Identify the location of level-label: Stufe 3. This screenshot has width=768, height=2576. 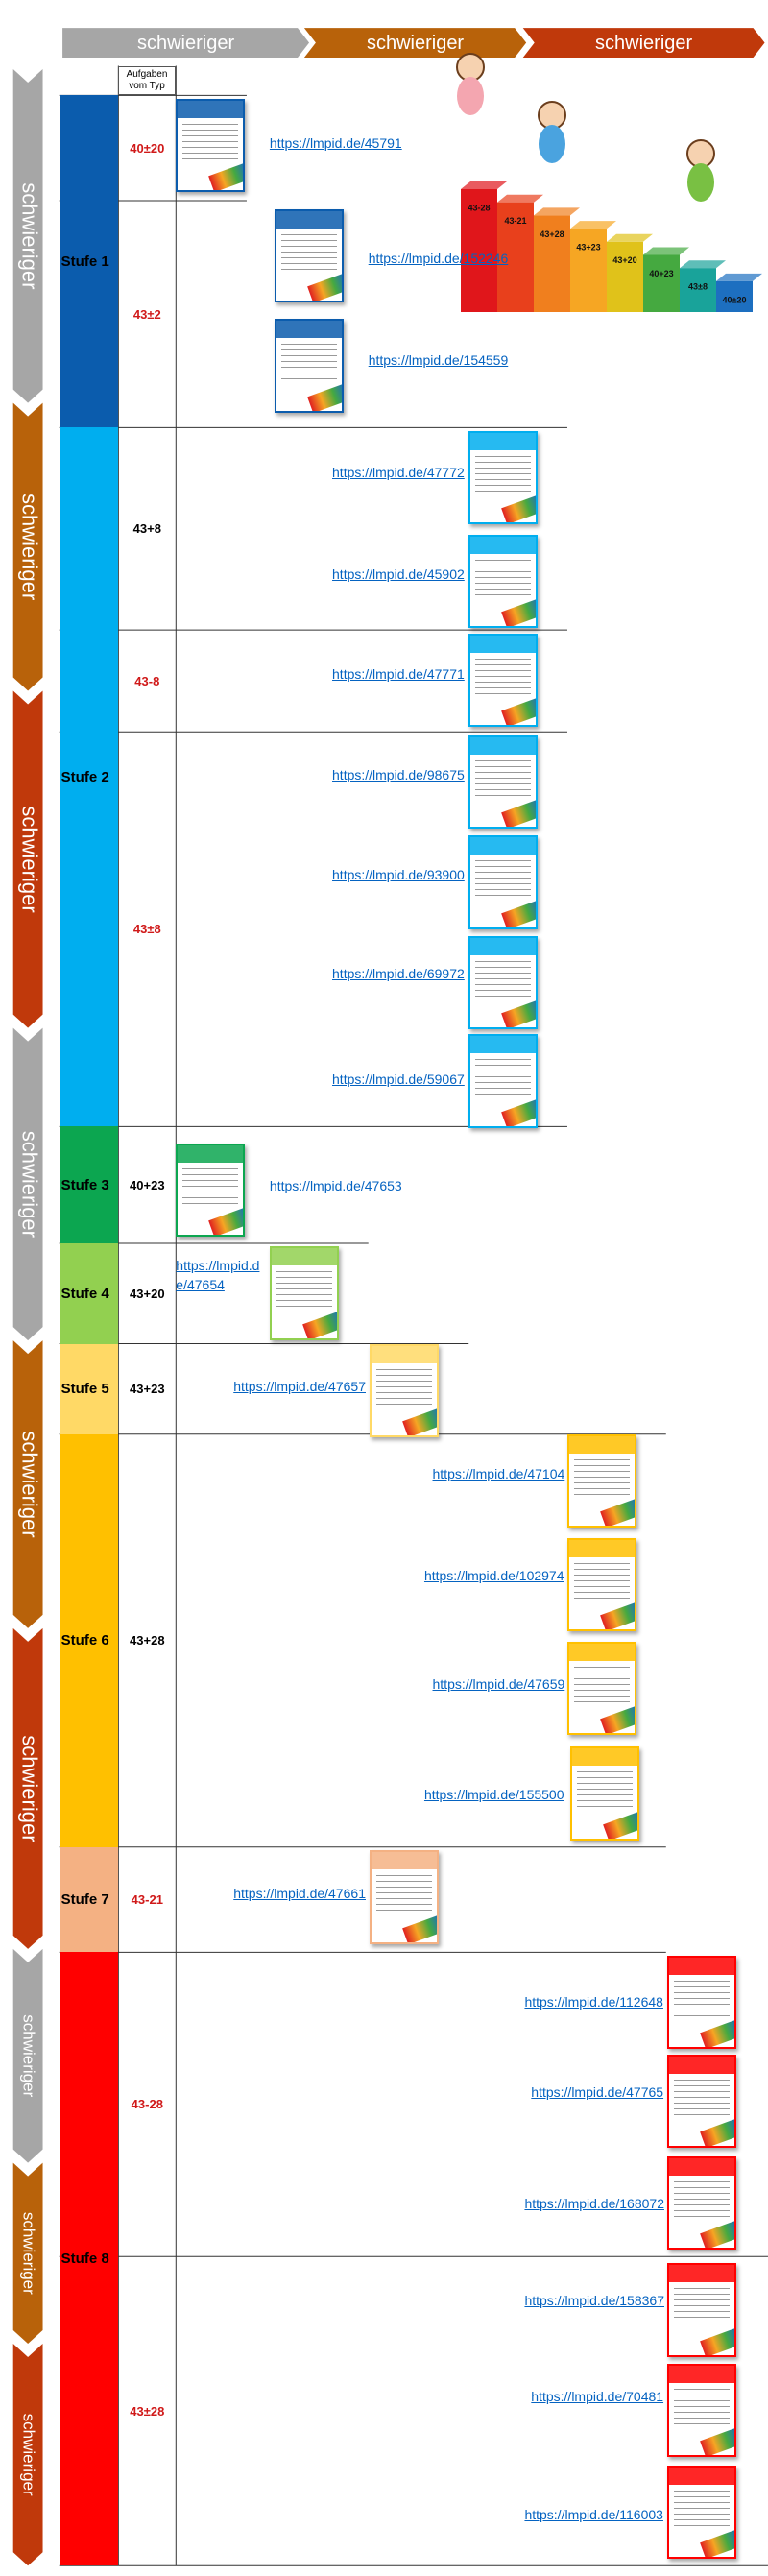
(89, 1184).